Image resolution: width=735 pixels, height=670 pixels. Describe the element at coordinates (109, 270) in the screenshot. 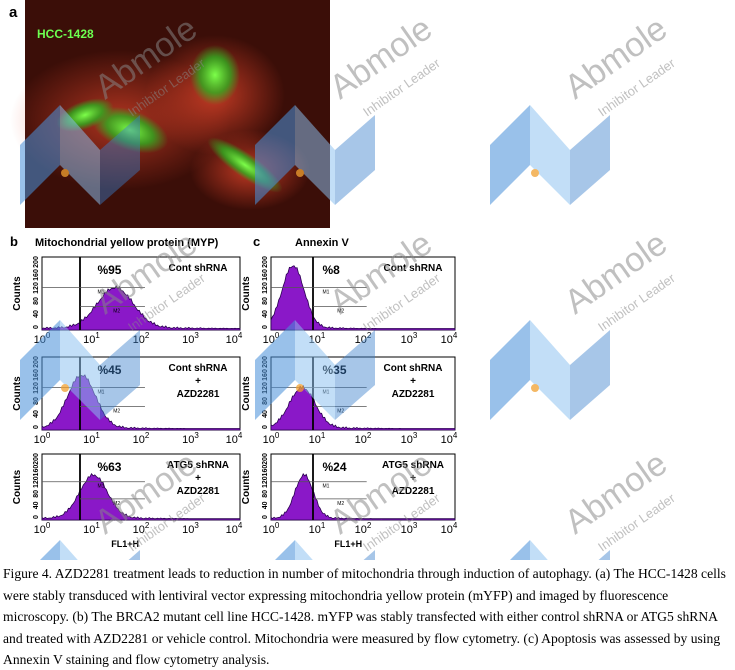

I see `percent: %95` at that location.